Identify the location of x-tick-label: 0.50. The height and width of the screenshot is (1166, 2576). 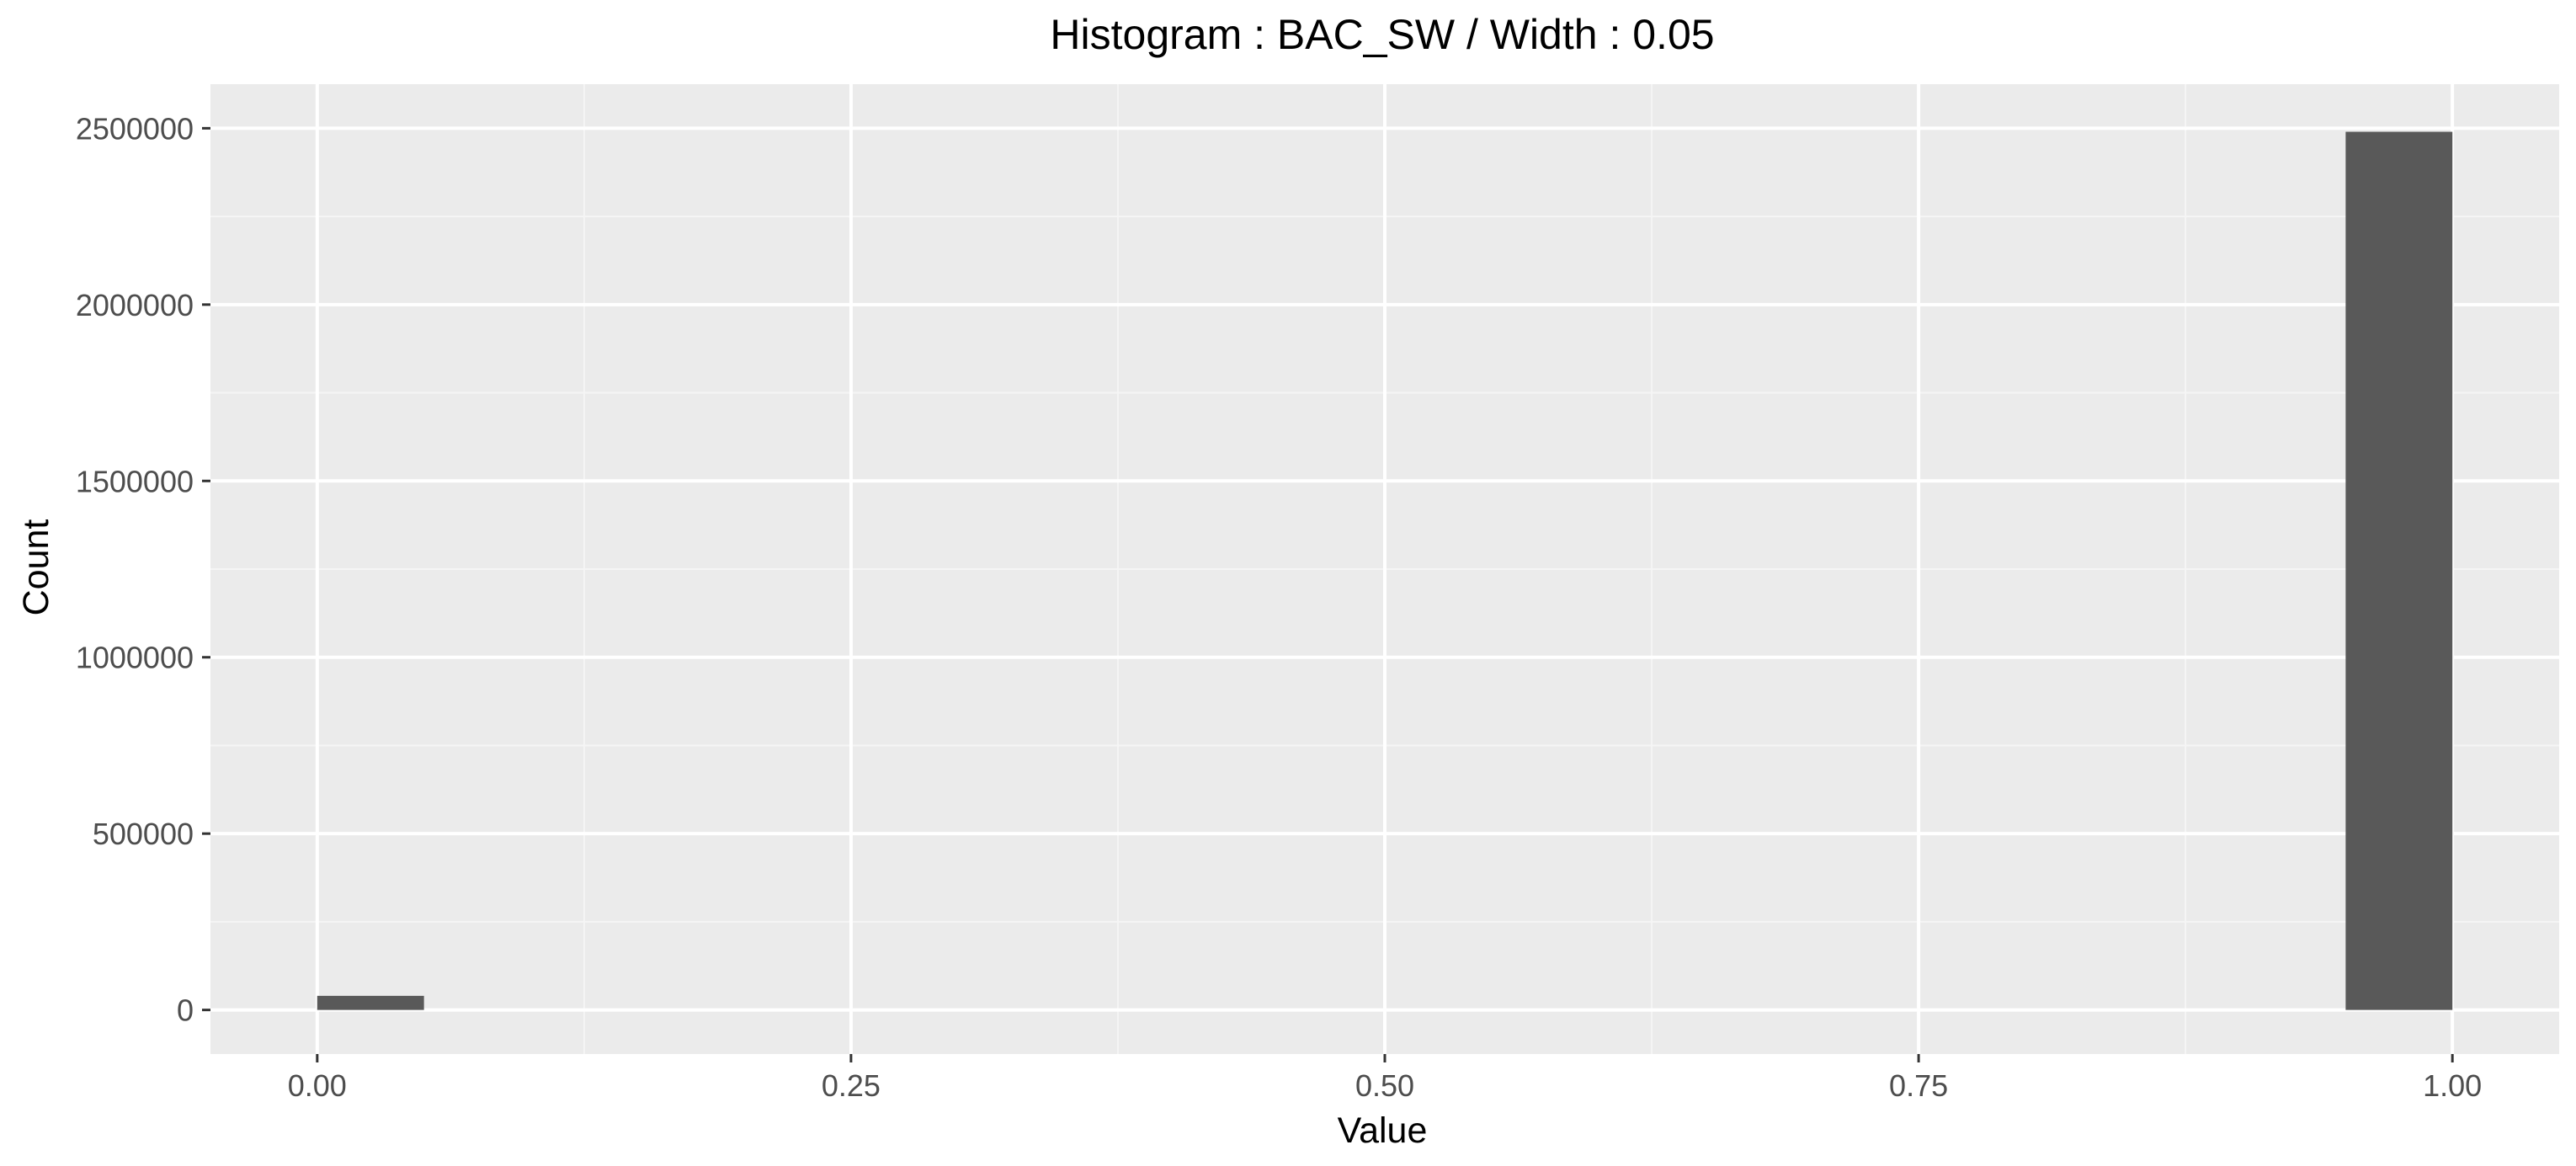
(1385, 1085).